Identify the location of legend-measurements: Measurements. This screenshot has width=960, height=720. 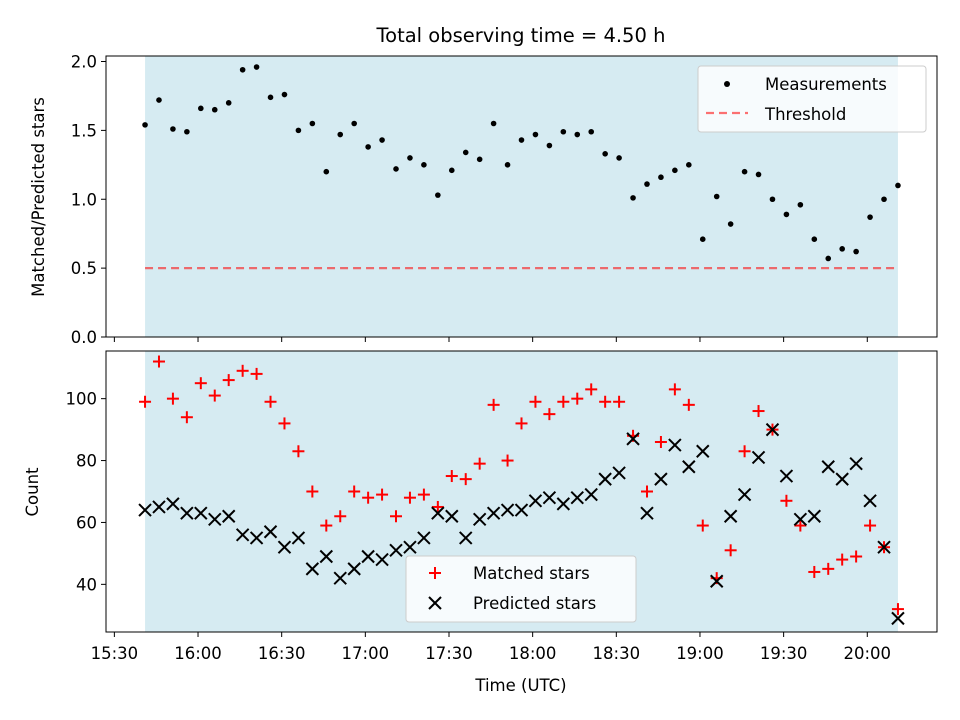
(826, 84).